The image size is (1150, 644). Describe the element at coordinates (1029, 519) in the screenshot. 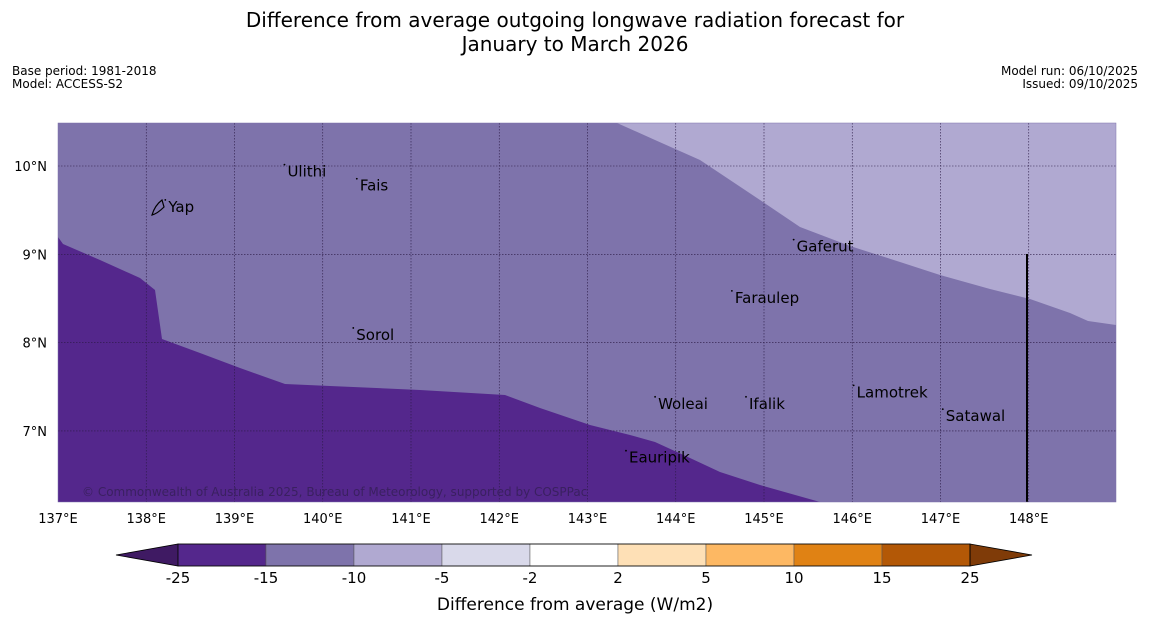

I see `lon-tick-label: 148°E` at that location.